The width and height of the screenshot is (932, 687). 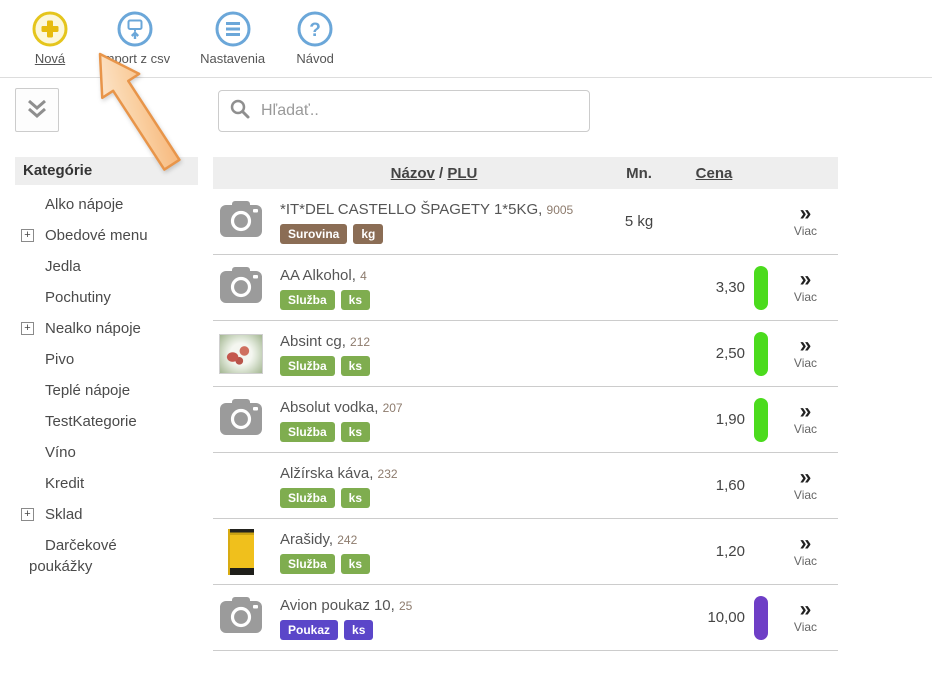 What do you see at coordinates (60, 359) in the screenshot?
I see `sidebar-item-pivo: Pivo` at bounding box center [60, 359].